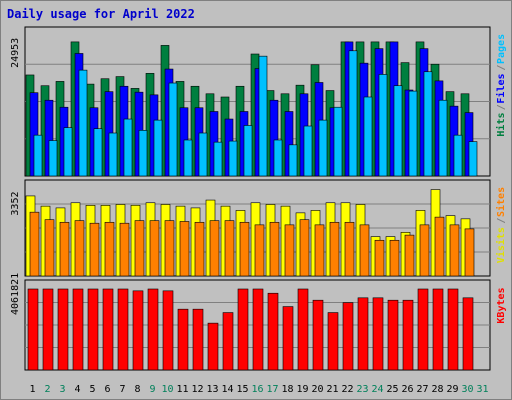  I want to click on day-label: 2, so click(47, 389).